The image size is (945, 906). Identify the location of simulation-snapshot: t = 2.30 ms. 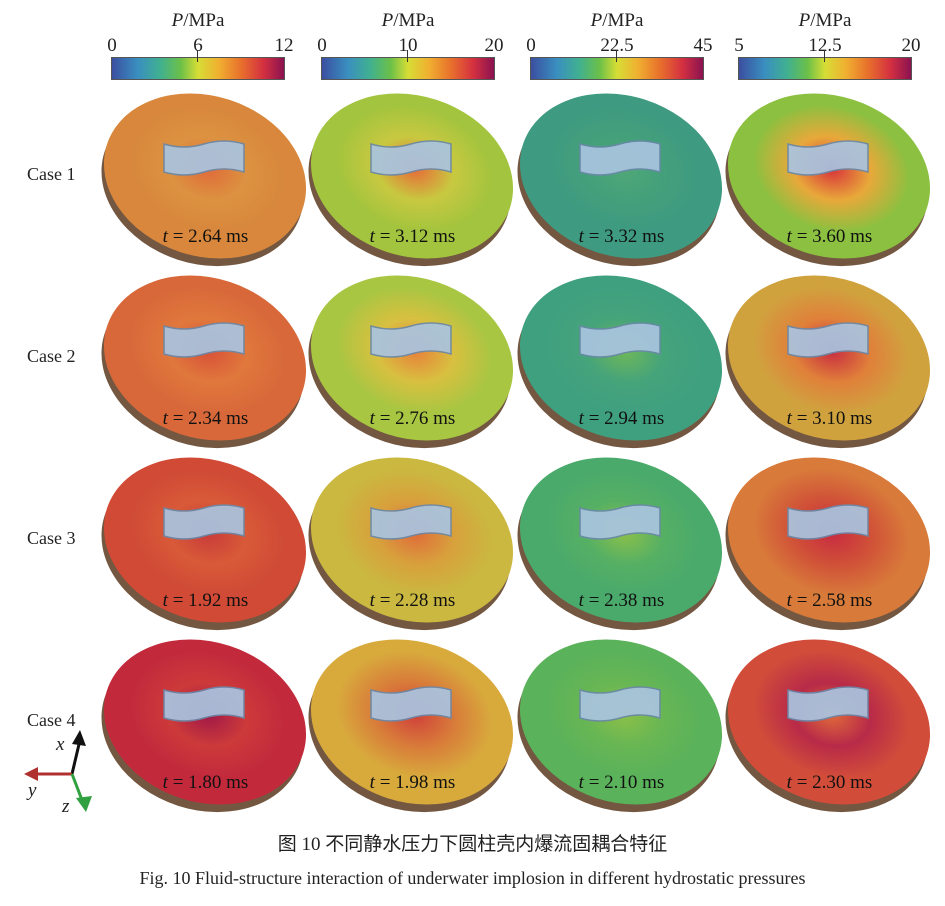
(829, 724).